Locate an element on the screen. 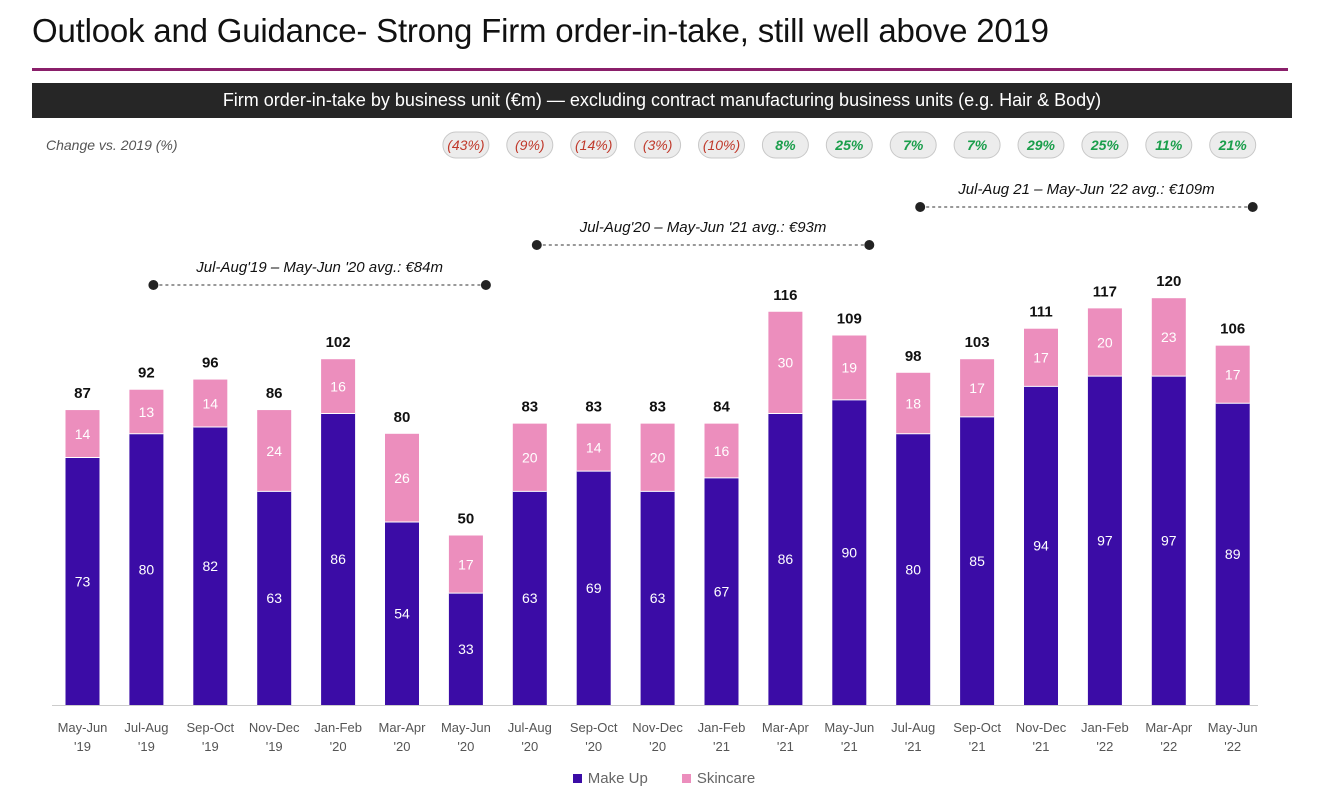 This screenshot has height=804, width=1328. change-pill-label: (9%) is located at coordinates (530, 145).